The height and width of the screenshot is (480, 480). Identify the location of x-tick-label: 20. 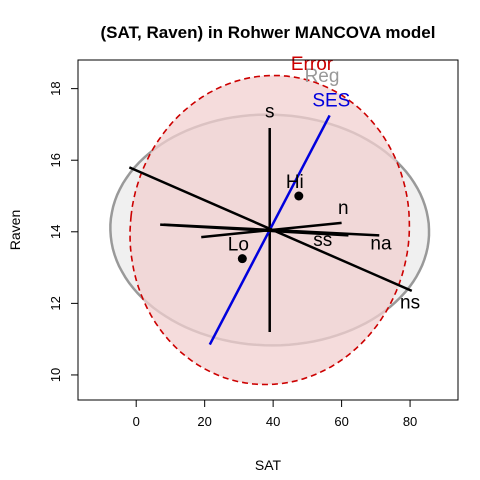
(204, 421).